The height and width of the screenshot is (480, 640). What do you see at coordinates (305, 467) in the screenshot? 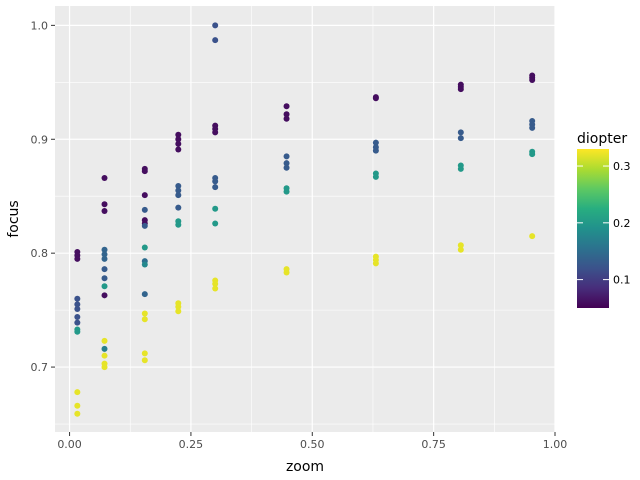
I see `x-axis-title: zoom` at bounding box center [305, 467].